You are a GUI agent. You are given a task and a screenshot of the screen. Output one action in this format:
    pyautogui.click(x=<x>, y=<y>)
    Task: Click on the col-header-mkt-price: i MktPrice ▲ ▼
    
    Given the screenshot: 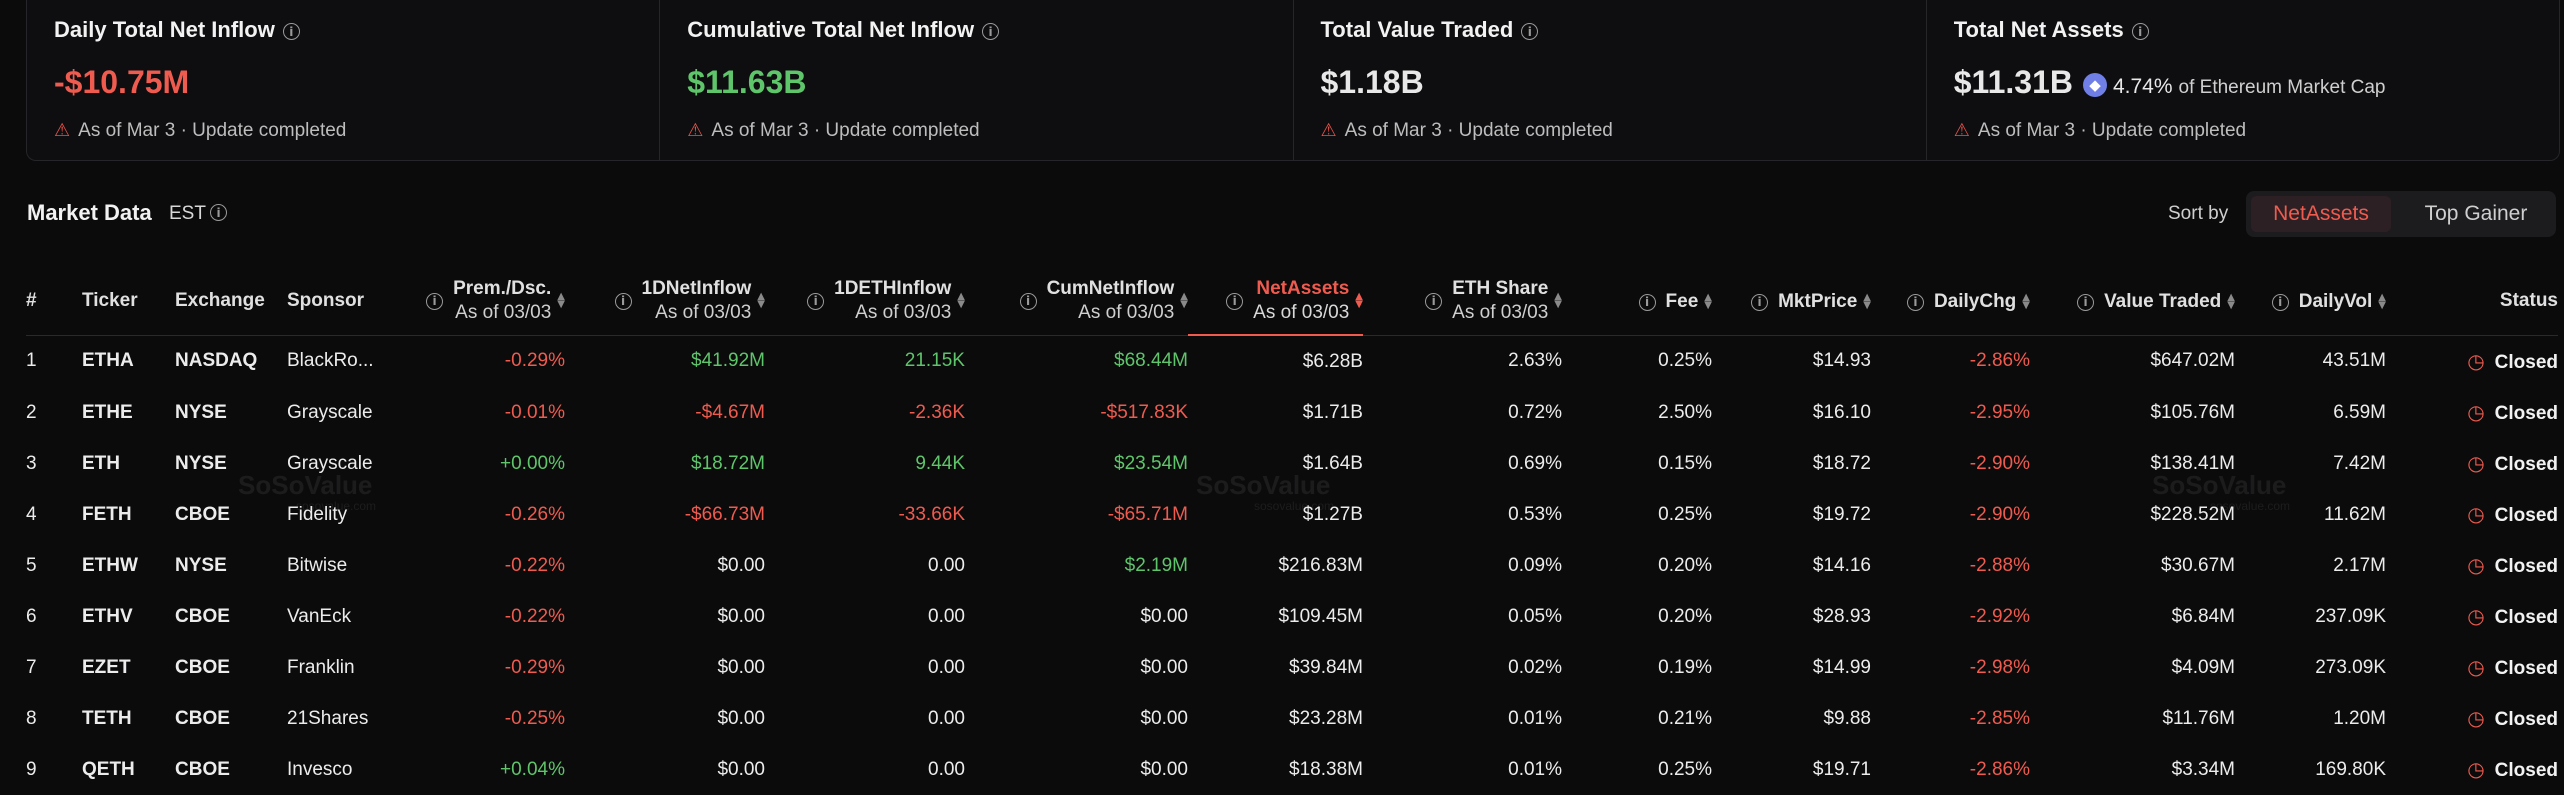 What is the action you would take?
    pyautogui.click(x=1791, y=302)
    